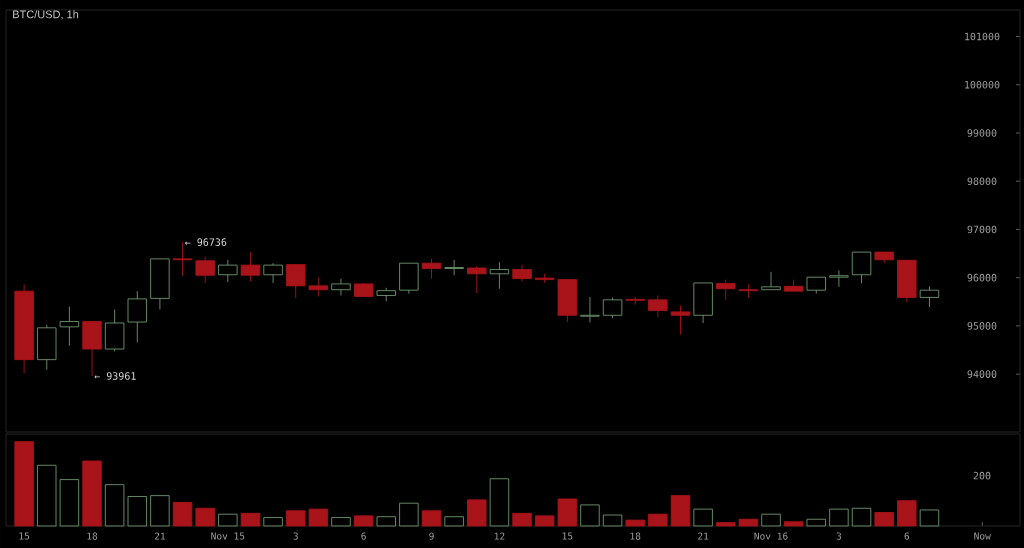 The height and width of the screenshot is (548, 1024). What do you see at coordinates (982, 229) in the screenshot?
I see `y-tick-label: 97000` at bounding box center [982, 229].